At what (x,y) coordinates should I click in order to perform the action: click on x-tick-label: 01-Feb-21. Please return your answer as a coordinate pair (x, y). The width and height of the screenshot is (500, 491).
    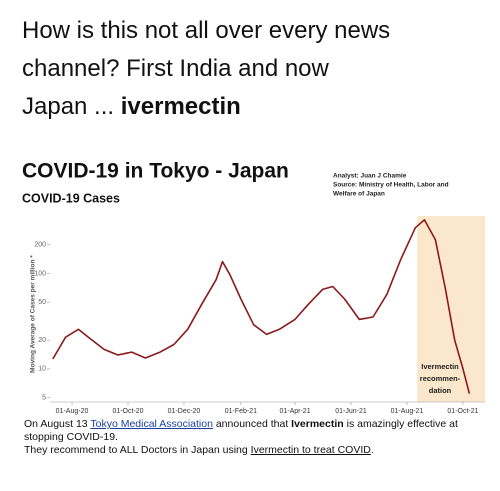
    Looking at the image, I should click on (241, 411).